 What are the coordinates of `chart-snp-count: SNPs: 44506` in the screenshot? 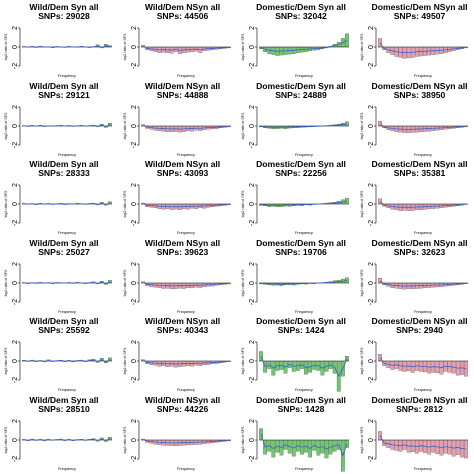 It's located at (182, 16).